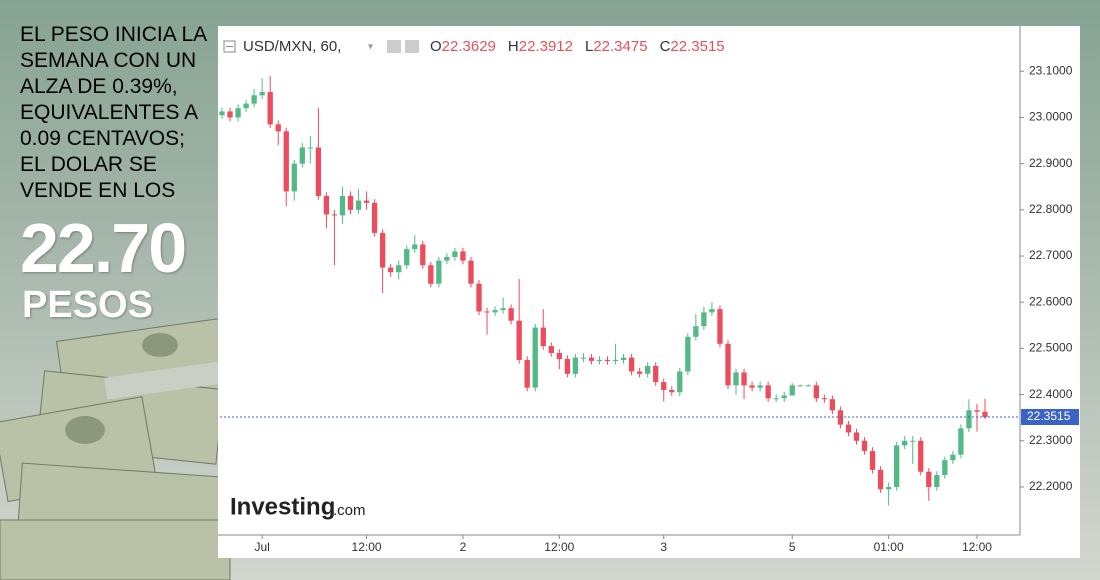 The image size is (1100, 580). Describe the element at coordinates (1051, 70) in the screenshot. I see `y-tick-label: 23.1000` at that location.